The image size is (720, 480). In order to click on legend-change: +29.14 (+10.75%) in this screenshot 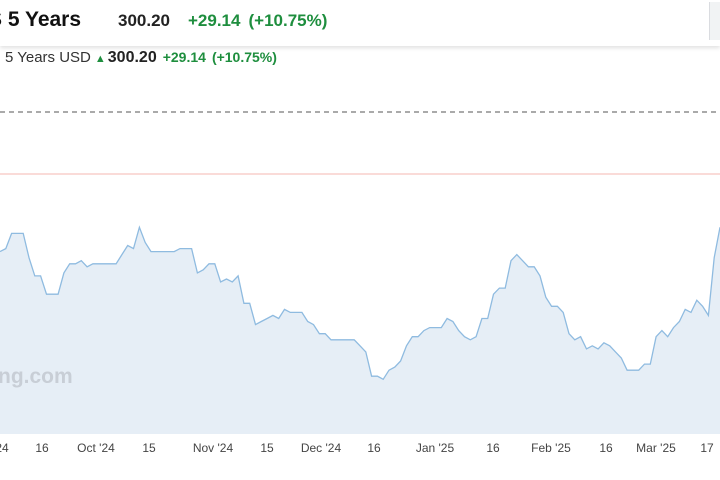, I will do `click(223, 57)`.